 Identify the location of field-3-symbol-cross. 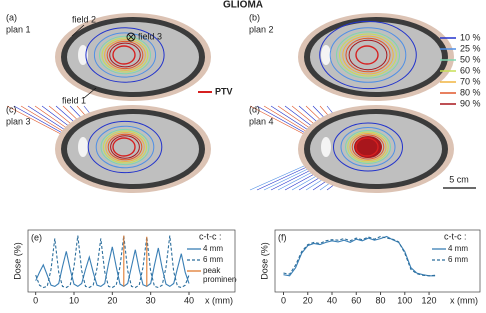
(131, 37).